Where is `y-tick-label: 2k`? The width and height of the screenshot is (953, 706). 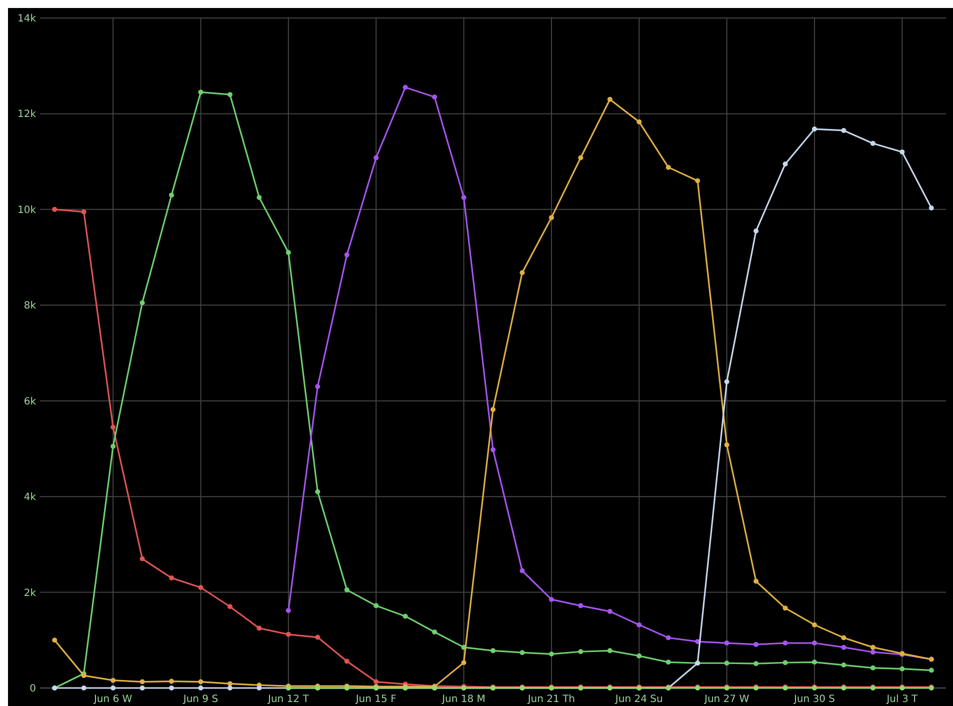 y-tick-label: 2k is located at coordinates (30, 593).